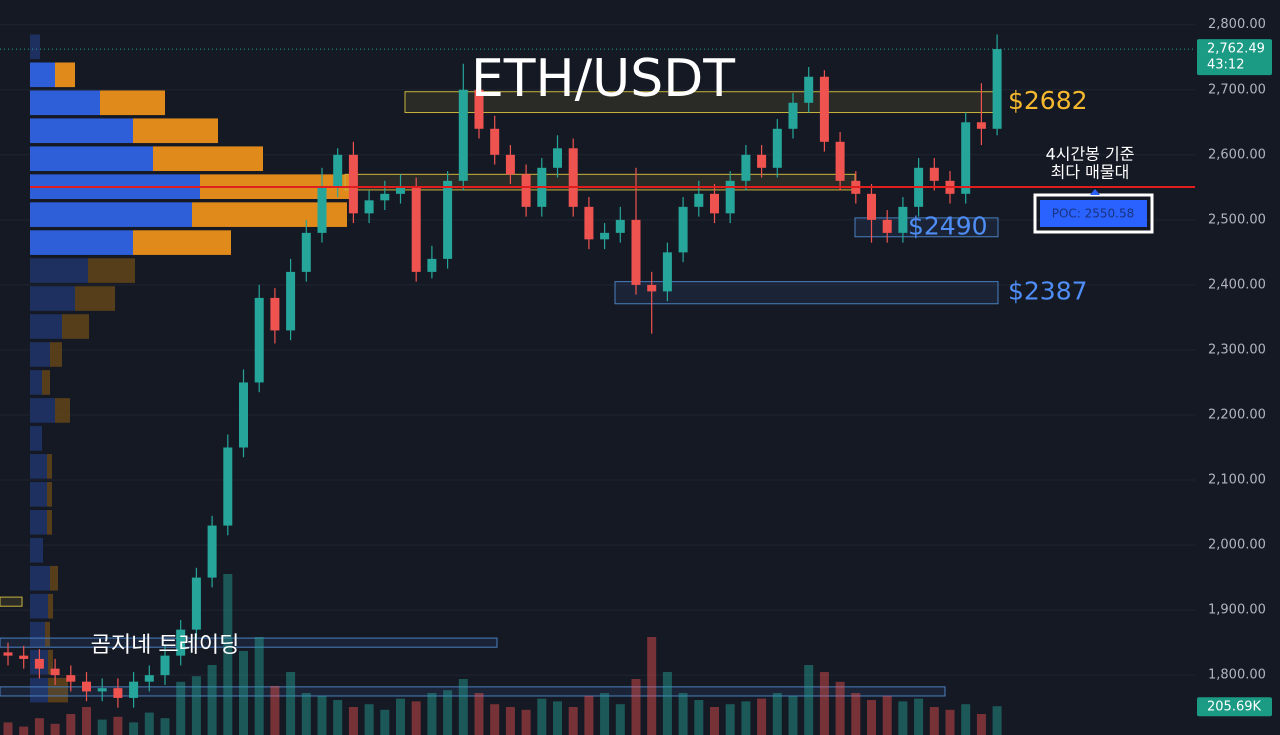 The height and width of the screenshot is (735, 1280). What do you see at coordinates (1237, 675) in the screenshot?
I see `y-tick-label: 1,800.00` at bounding box center [1237, 675].